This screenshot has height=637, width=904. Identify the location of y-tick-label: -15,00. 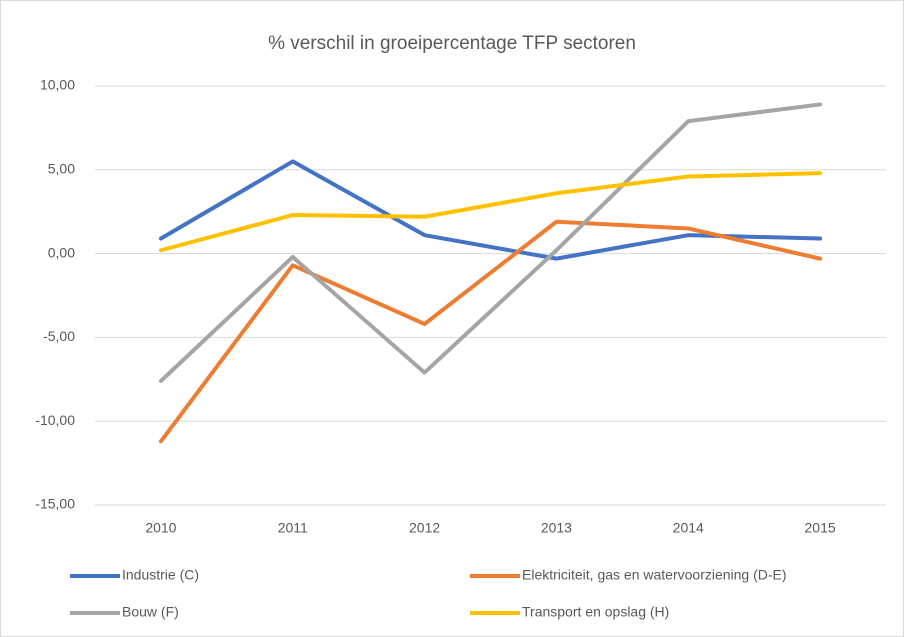
(55, 504).